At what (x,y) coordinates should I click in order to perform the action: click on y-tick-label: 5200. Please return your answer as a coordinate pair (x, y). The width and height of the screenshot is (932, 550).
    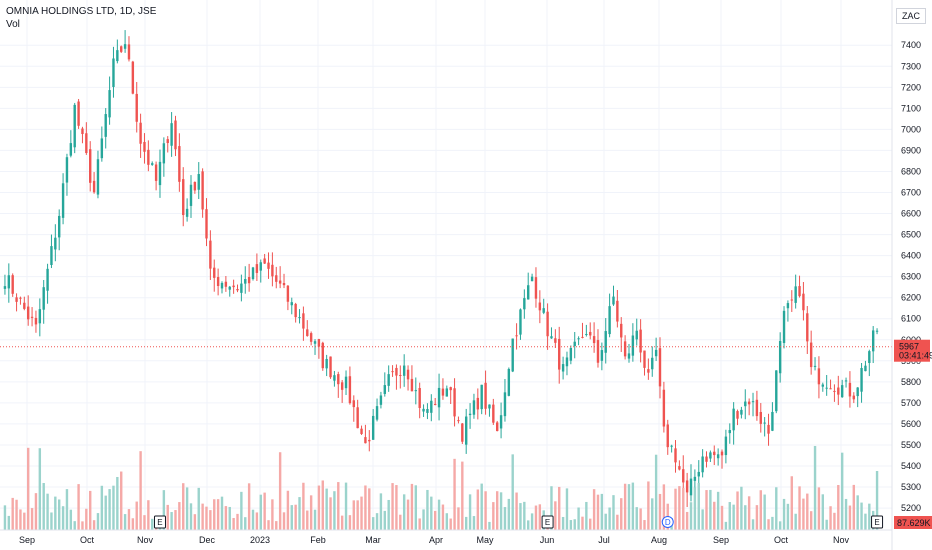
    Looking at the image, I should click on (911, 508).